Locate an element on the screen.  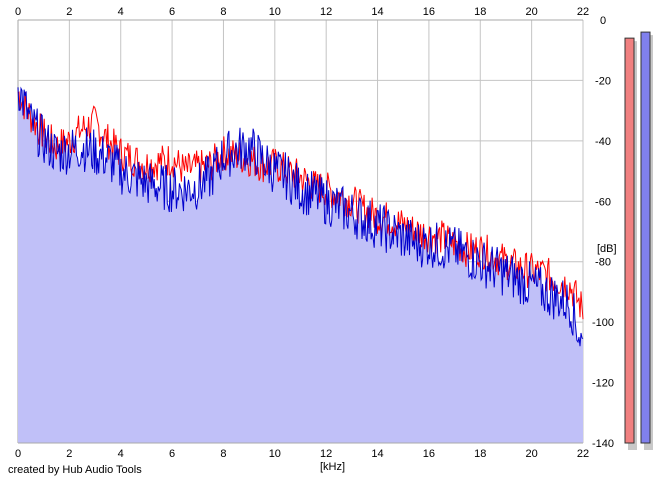
x-axis-label: [kHz] is located at coordinates (332, 467).